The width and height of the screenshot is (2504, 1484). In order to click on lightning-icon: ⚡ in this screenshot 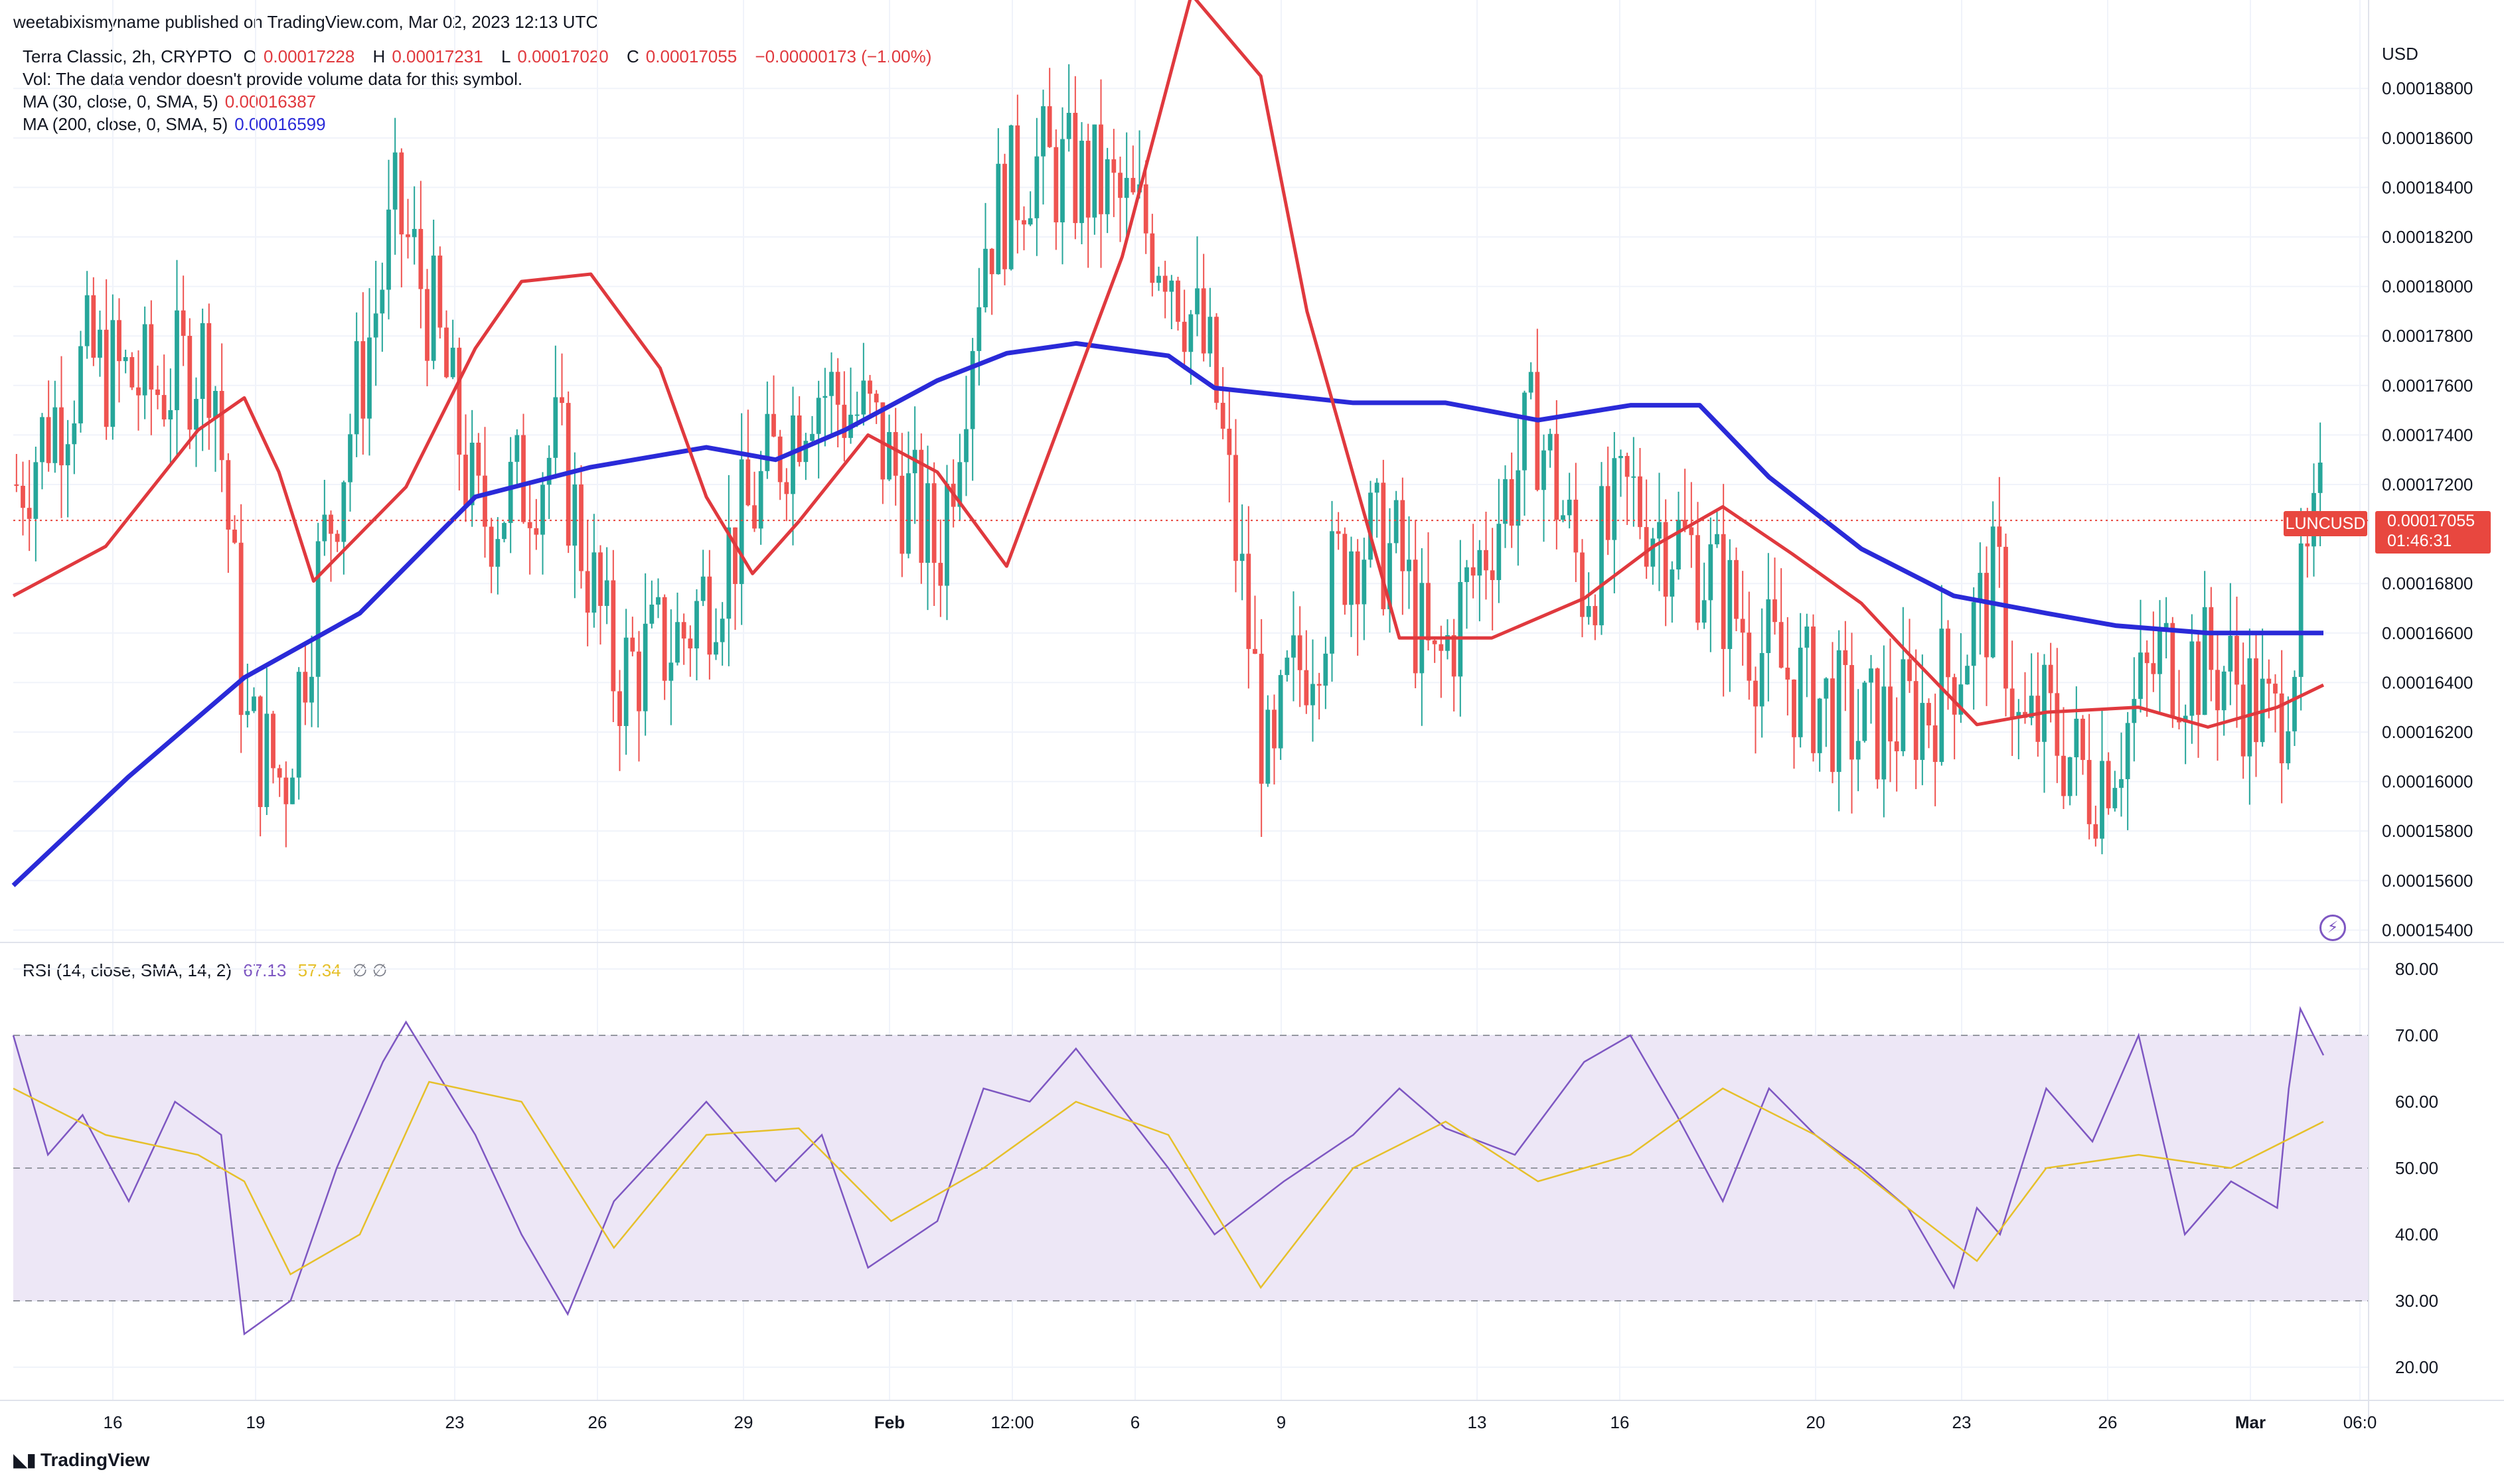, I will do `click(2332, 928)`.